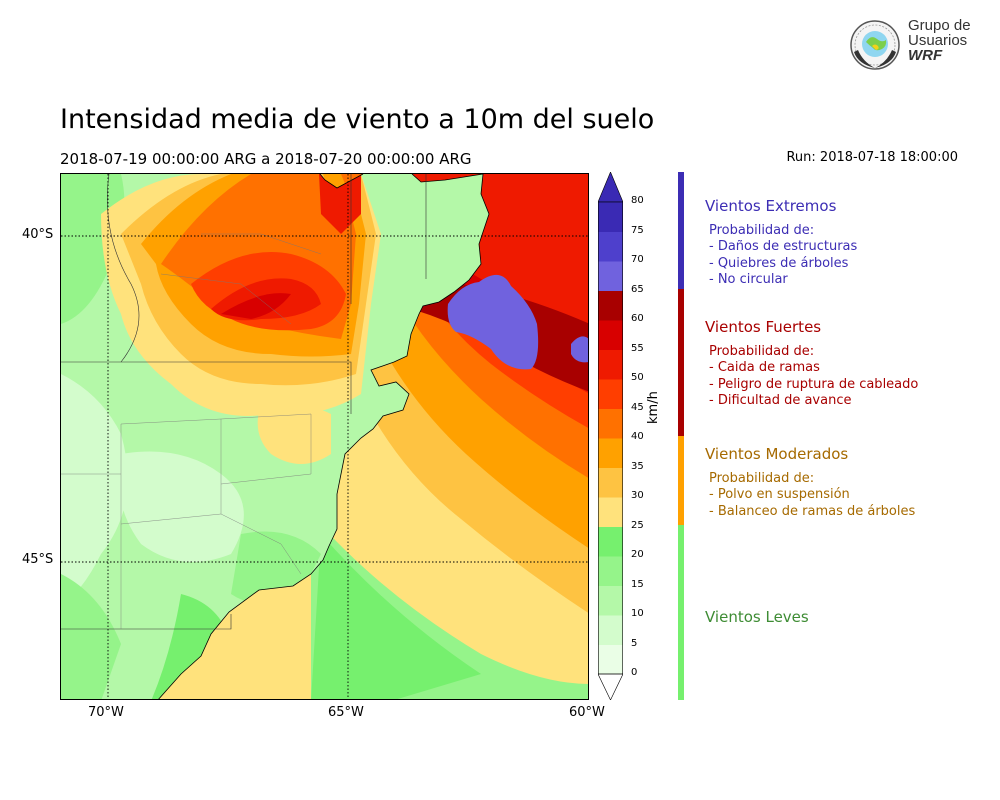  I want to click on legend-leves-title: Vientos Leves, so click(757, 617).